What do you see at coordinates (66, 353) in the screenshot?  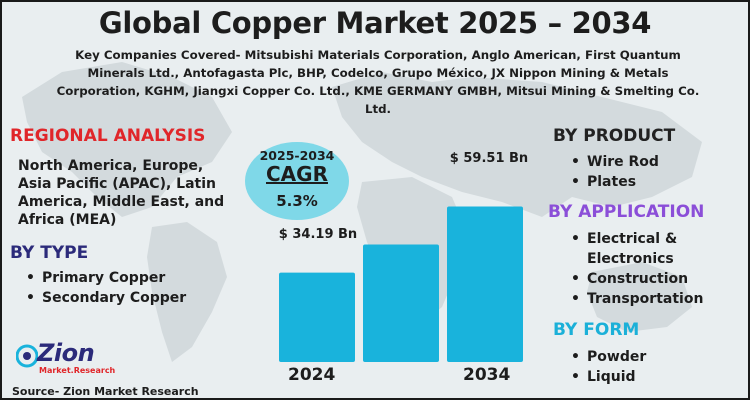 I see `logo-text: Zion` at bounding box center [66, 353].